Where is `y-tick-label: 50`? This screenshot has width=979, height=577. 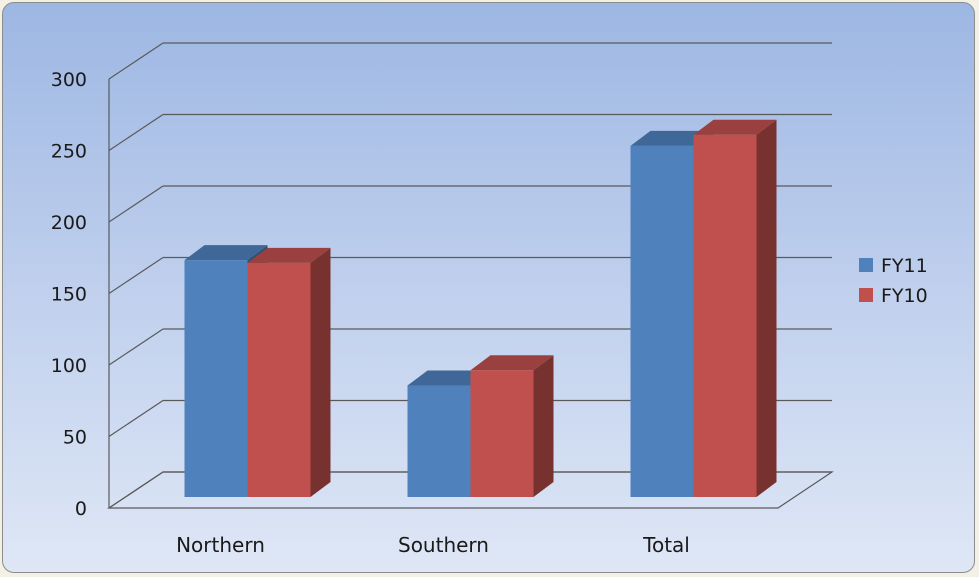 y-tick-label: 50 is located at coordinates (75, 438).